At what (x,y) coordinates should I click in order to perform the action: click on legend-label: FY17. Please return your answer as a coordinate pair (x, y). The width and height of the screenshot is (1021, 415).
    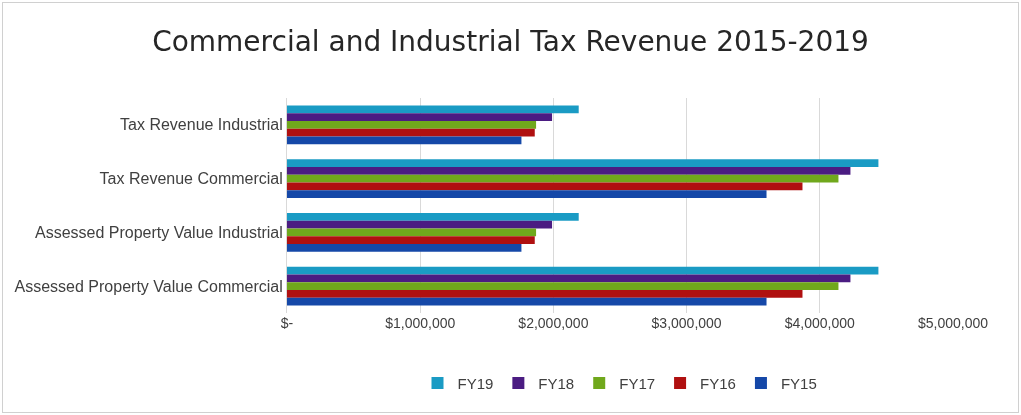
    Looking at the image, I should click on (637, 383).